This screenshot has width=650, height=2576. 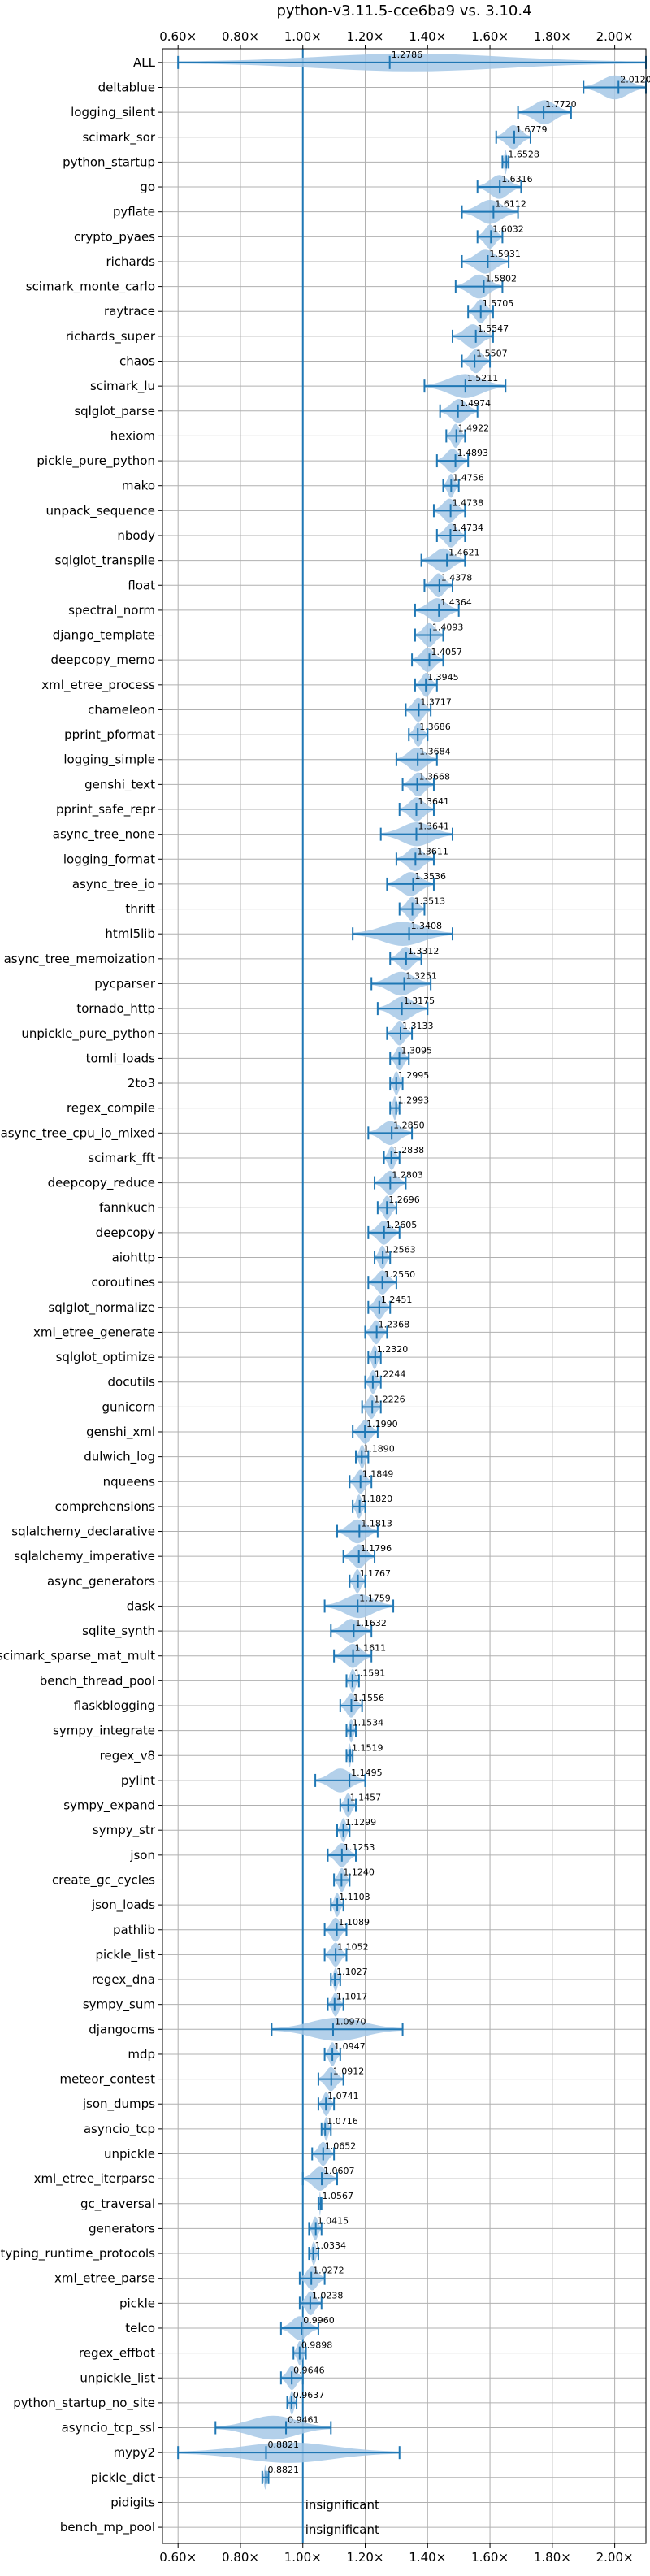 What do you see at coordinates (77, 2254) in the screenshot?
I see `category-label: typing_runtime_protocols` at bounding box center [77, 2254].